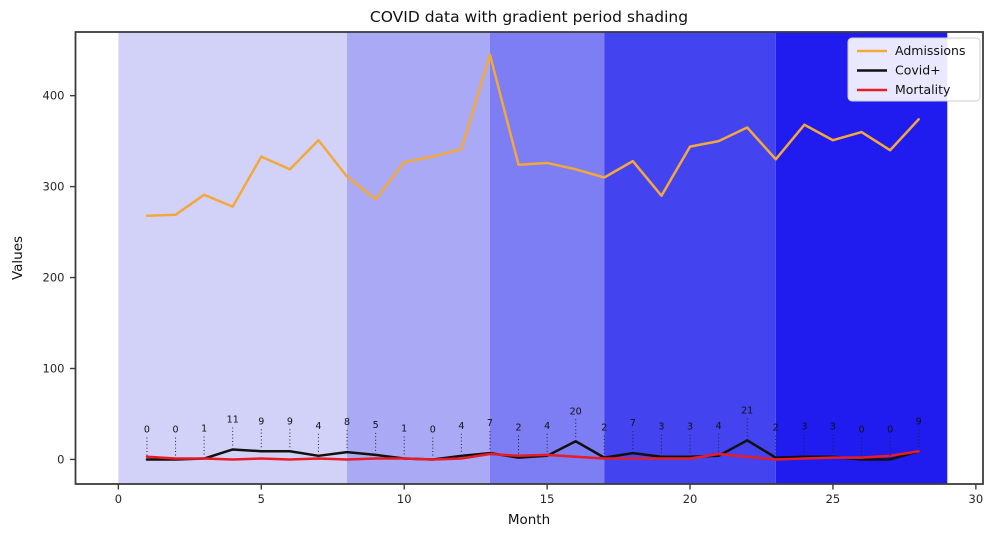 The height and width of the screenshot is (534, 1000). What do you see at coordinates (54, 187) in the screenshot?
I see `y-tick-label: 300` at bounding box center [54, 187].